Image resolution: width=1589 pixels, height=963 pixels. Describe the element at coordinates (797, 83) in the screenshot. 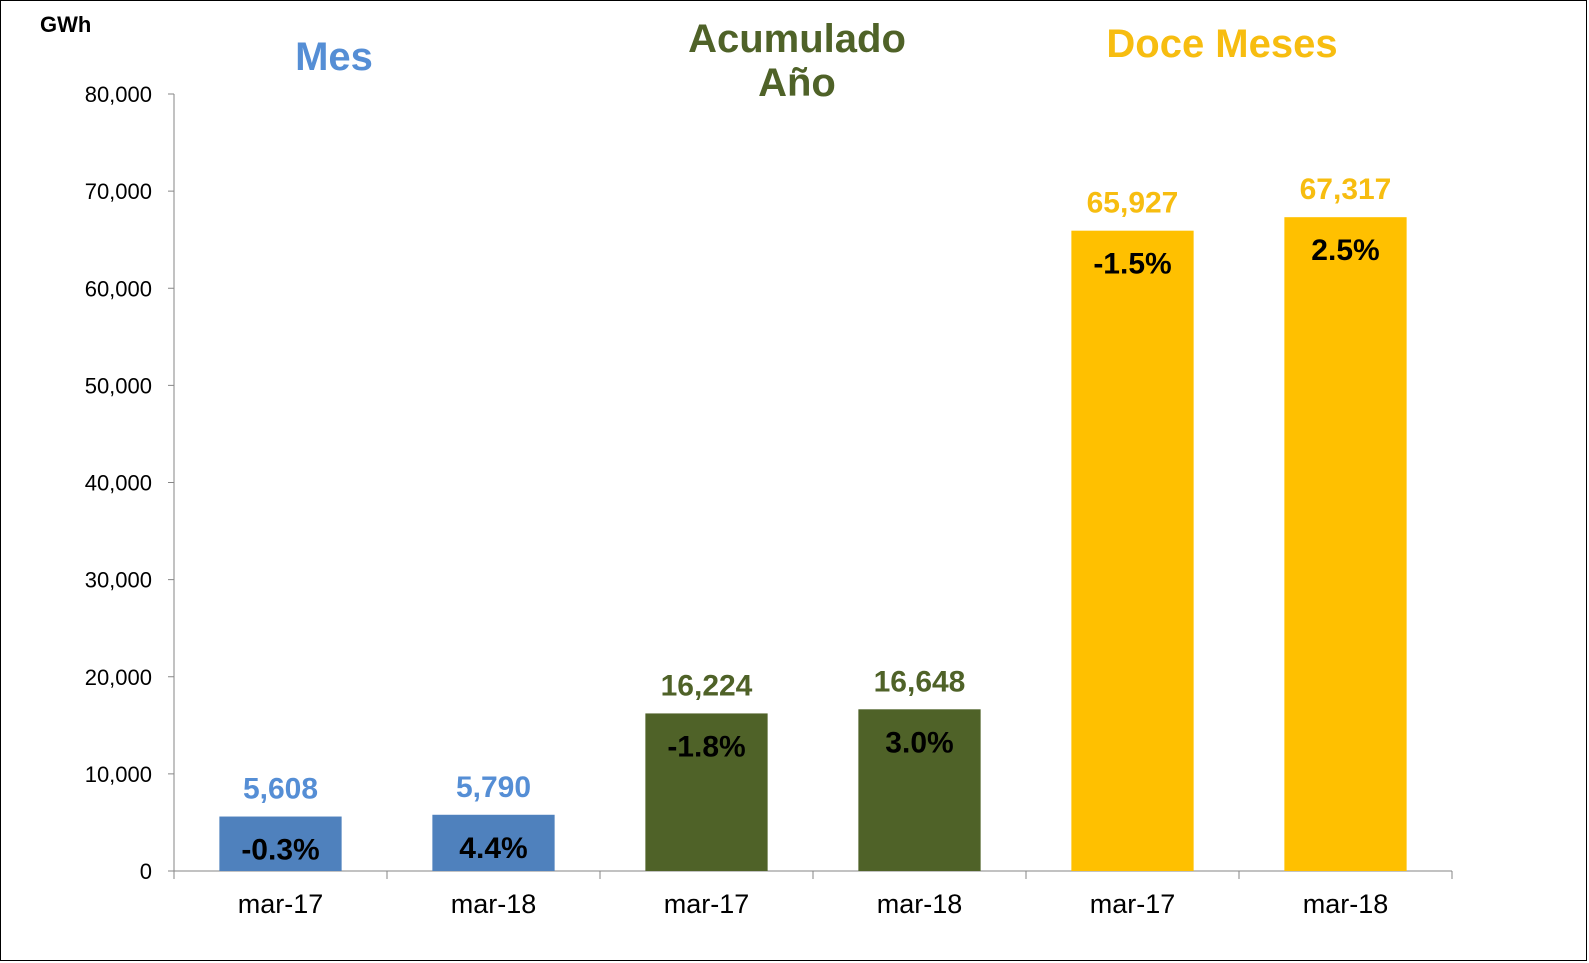

I see `group-title: Año` at that location.